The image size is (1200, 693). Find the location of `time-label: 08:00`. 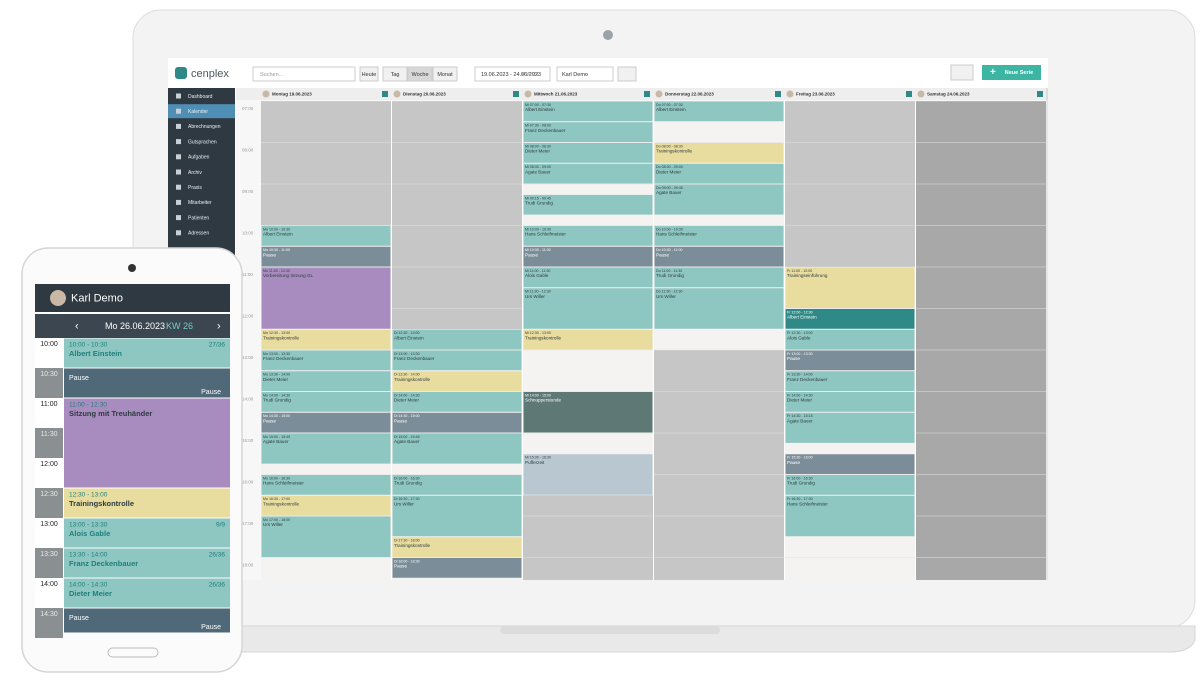

time-label: 08:00 is located at coordinates (248, 150).